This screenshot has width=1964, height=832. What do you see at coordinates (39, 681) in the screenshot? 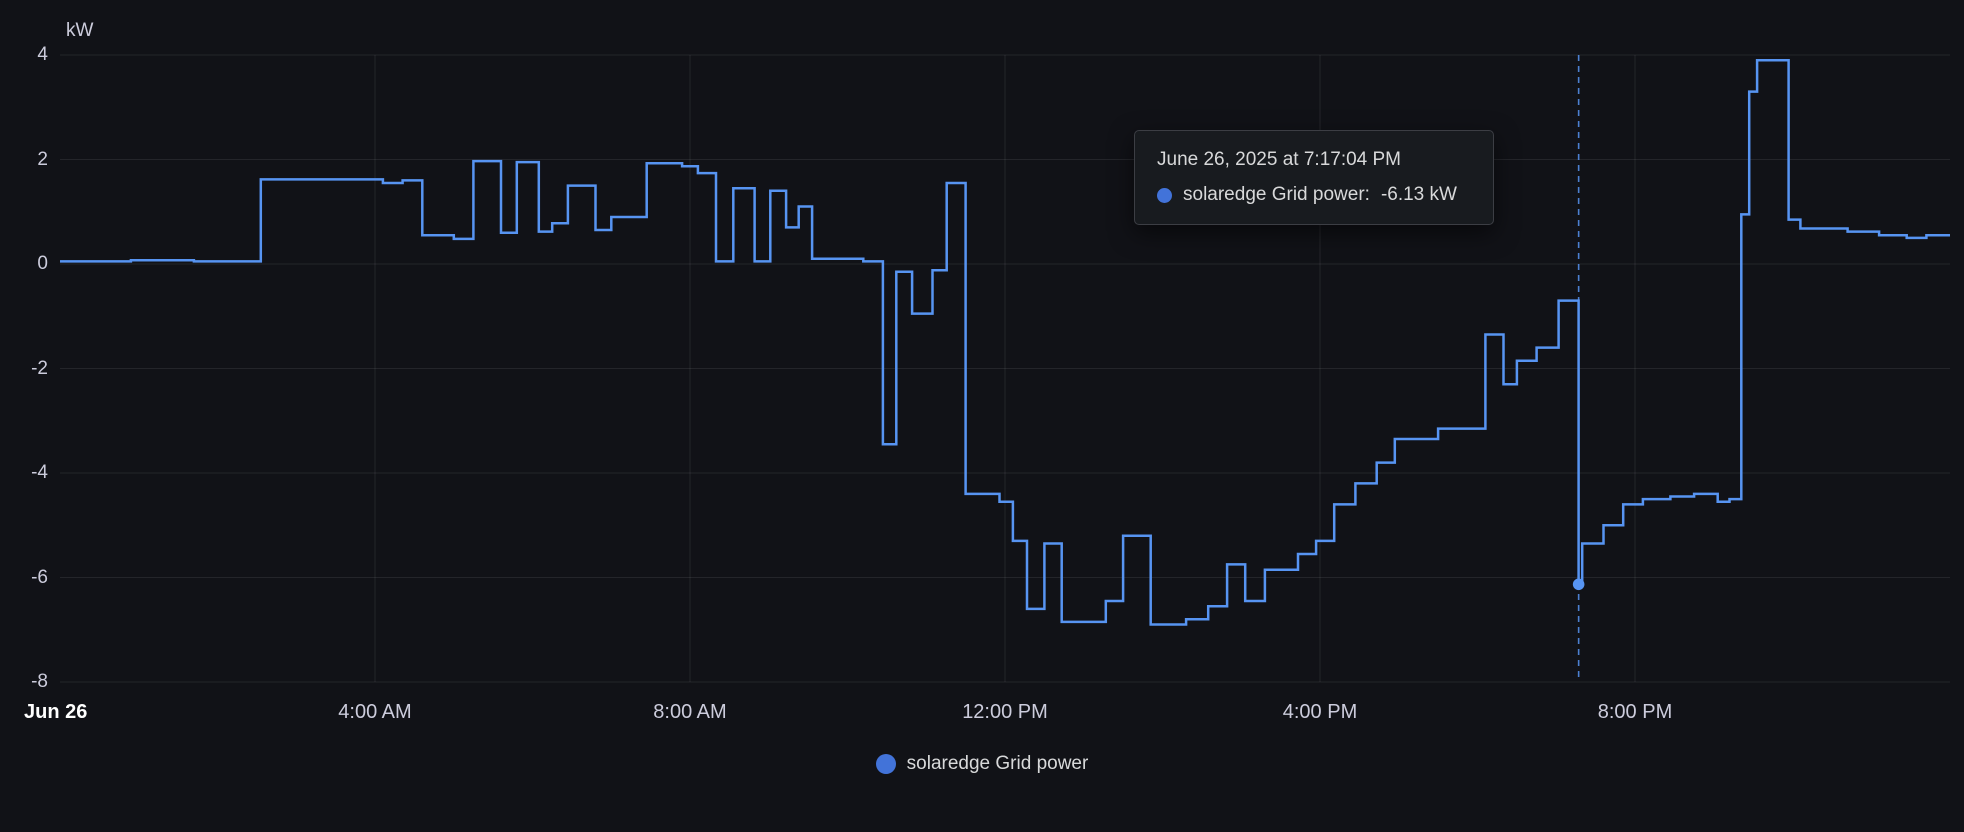
I see `y-tick-label: -8` at bounding box center [39, 681].